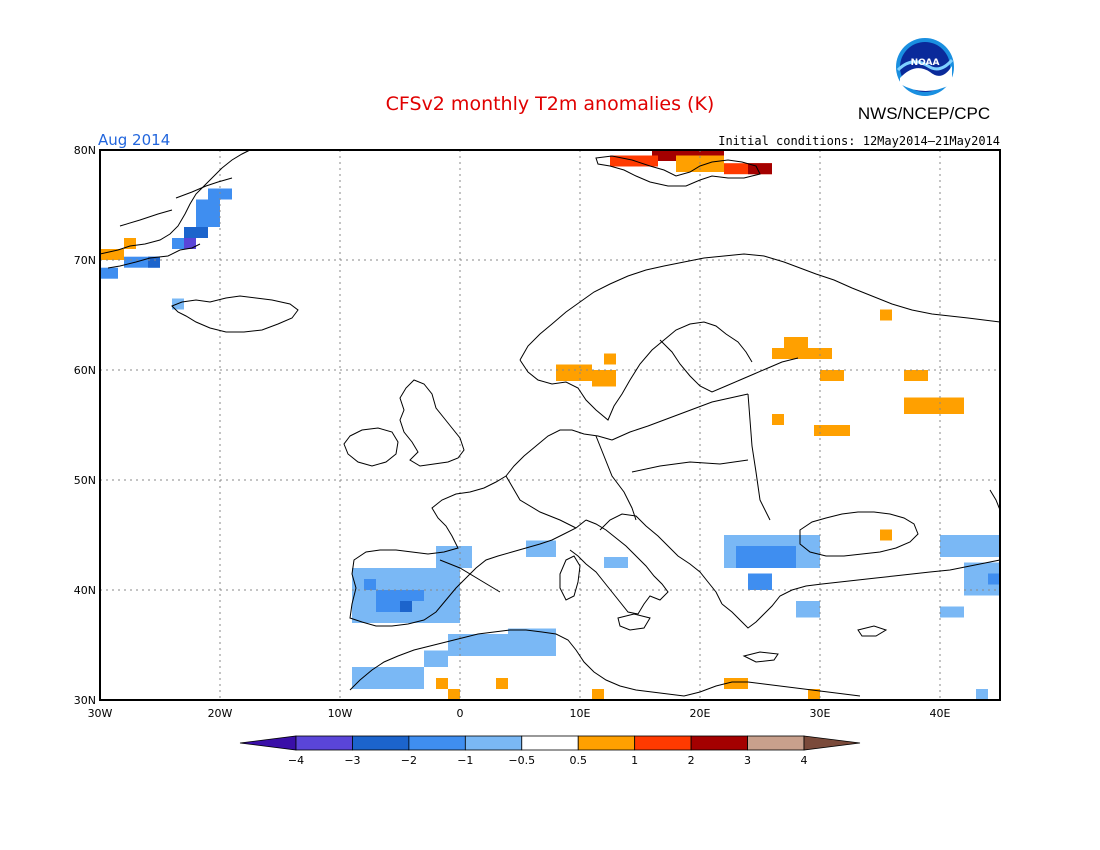 The width and height of the screenshot is (1100, 850). I want to click on black-sea-coast, so click(859, 534).